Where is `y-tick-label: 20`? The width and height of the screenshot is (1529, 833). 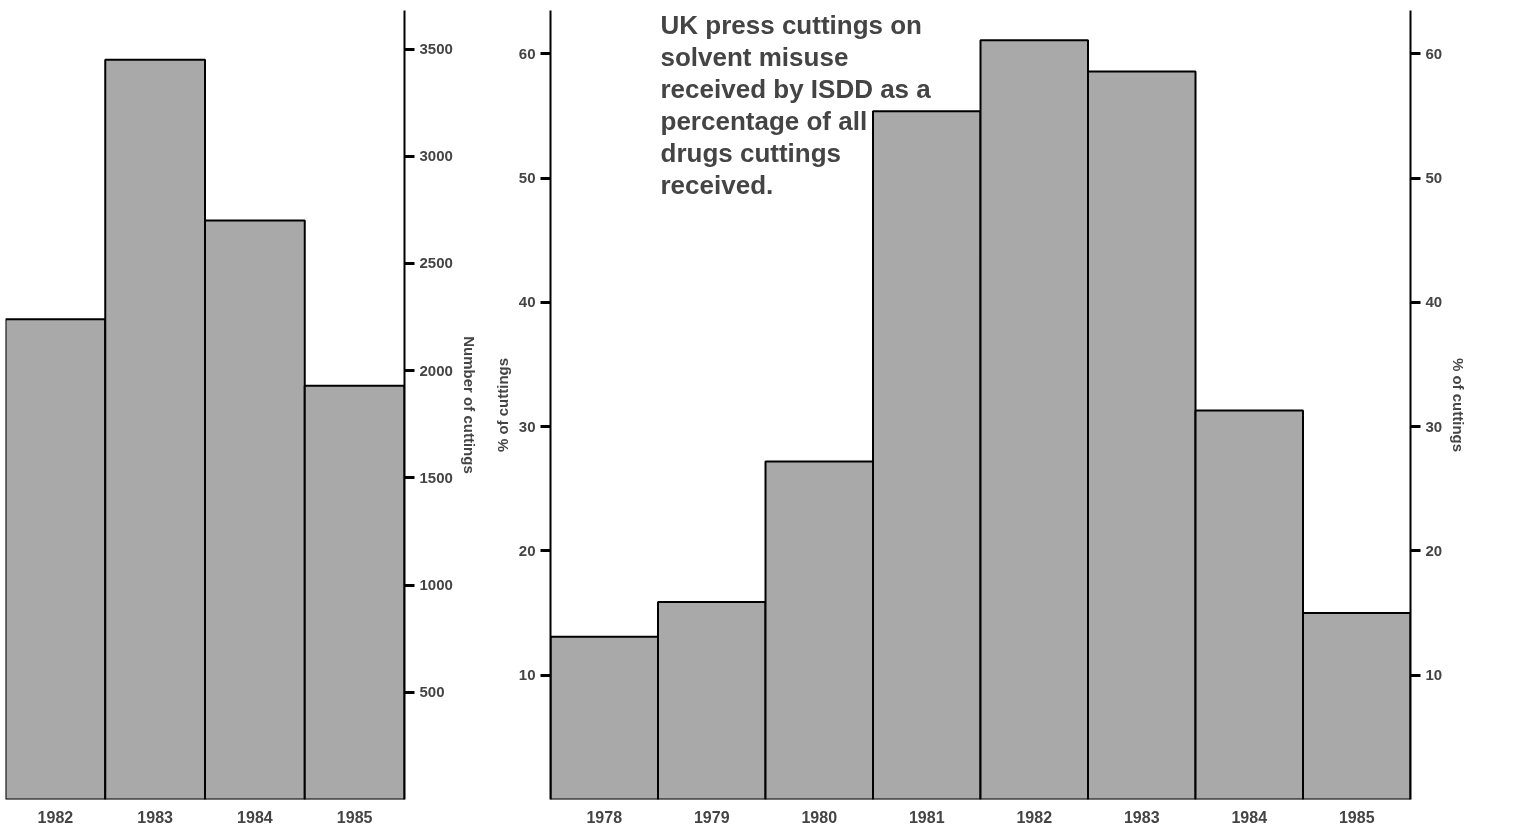 y-tick-label: 20 is located at coordinates (527, 550).